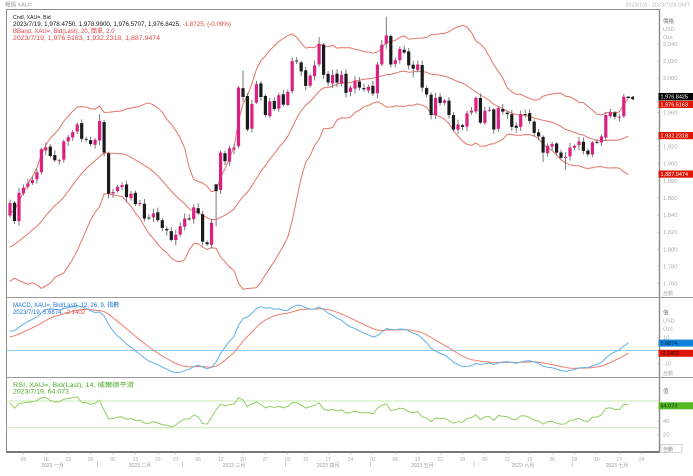 The width and height of the screenshot is (693, 476). I want to click on svg-text: 2,000, so click(670, 79).